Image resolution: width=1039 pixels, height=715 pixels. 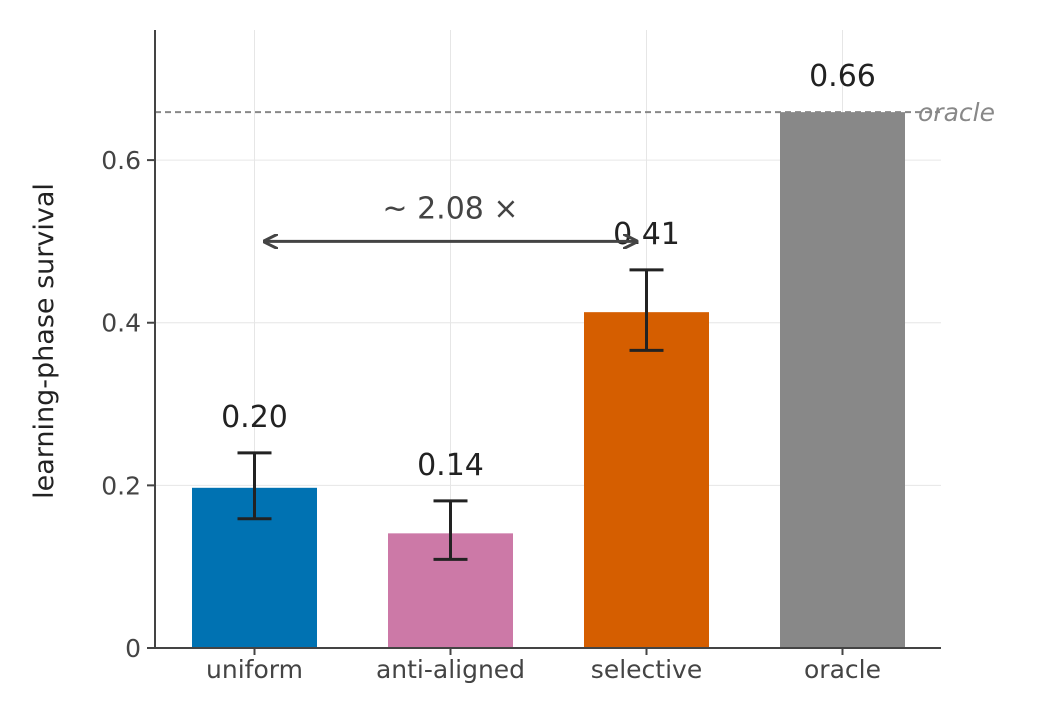 I want to click on value-label-anti-aligned: 0.14, so click(x=450, y=465).